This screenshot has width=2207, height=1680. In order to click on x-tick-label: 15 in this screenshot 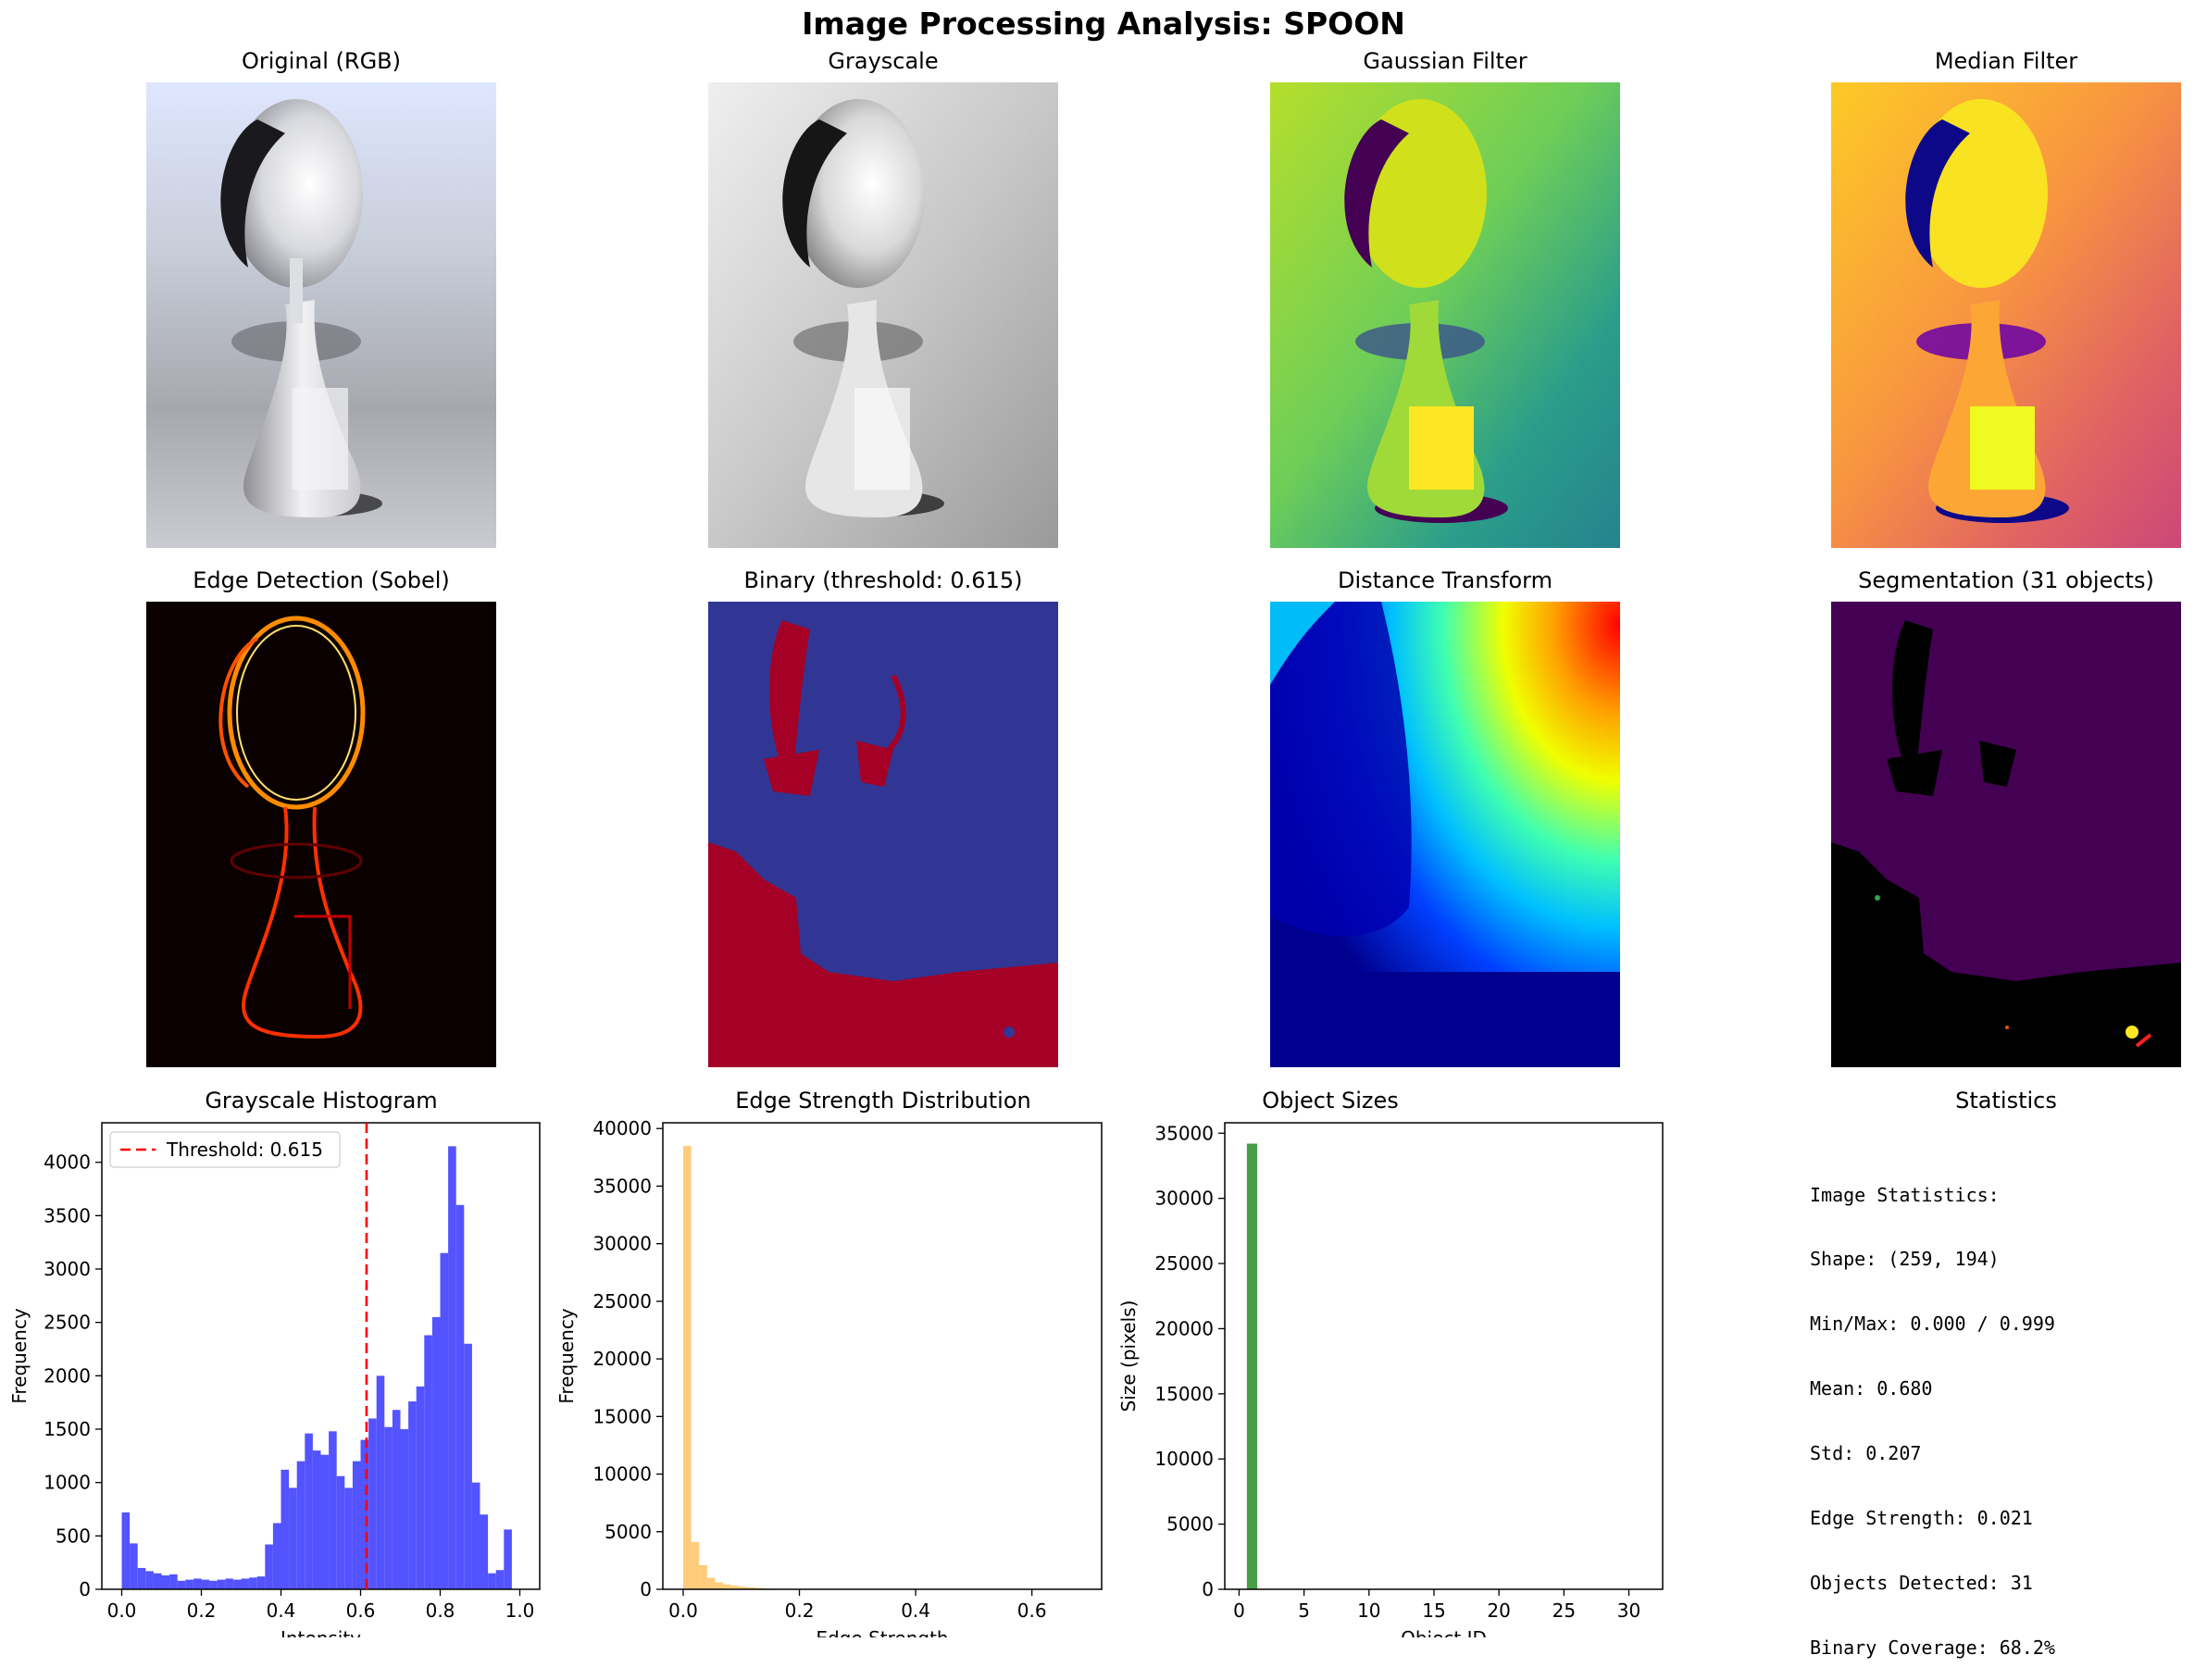, I will do `click(1433, 1610)`.